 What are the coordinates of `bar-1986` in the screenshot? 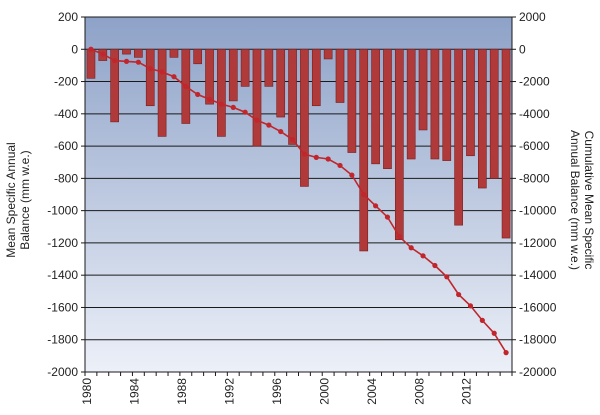 It's located at (162, 92).